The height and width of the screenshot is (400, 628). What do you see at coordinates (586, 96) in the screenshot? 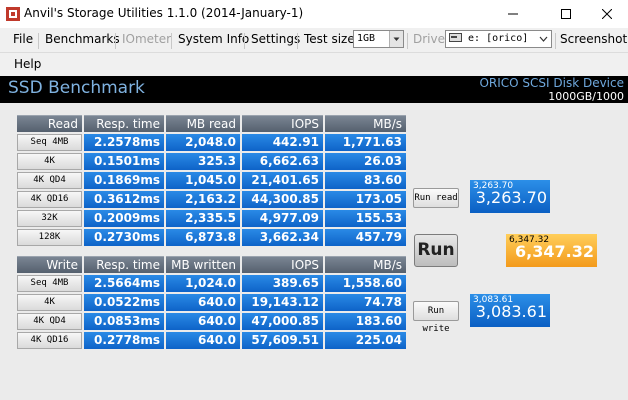
I see `disk-size: 1000GB/1000` at bounding box center [586, 96].